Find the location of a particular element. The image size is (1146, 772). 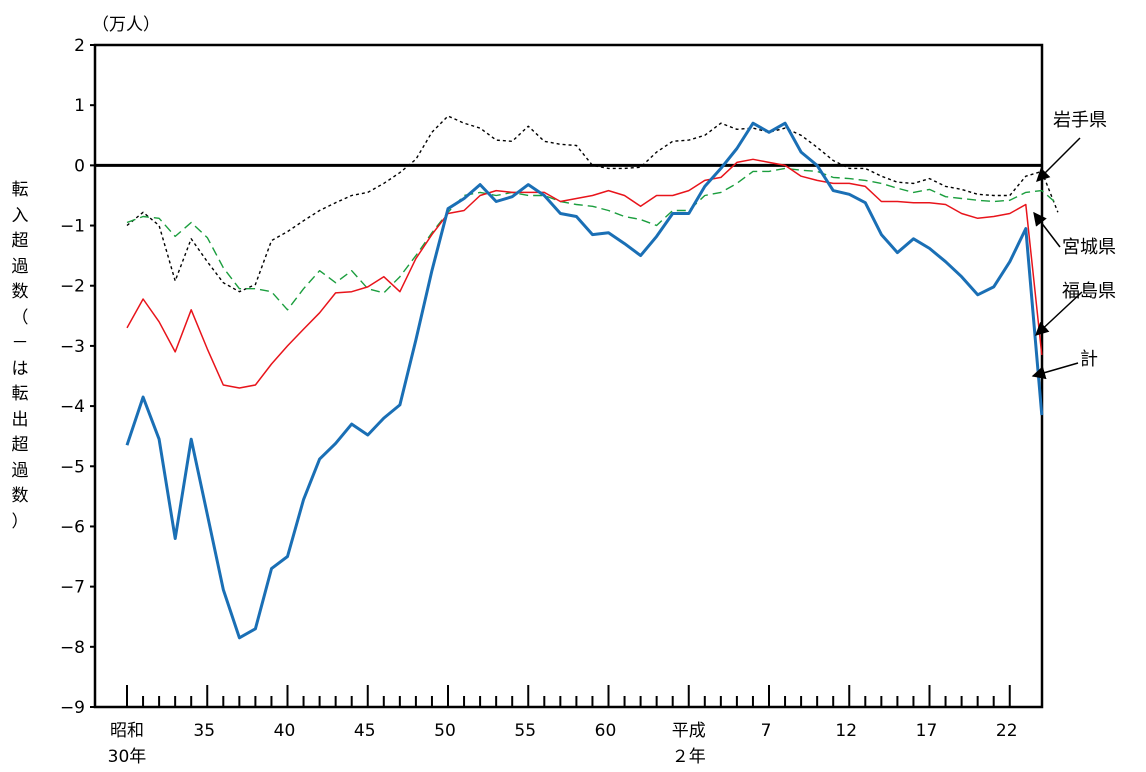

y-tick-label: −3 is located at coordinates (72, 347).